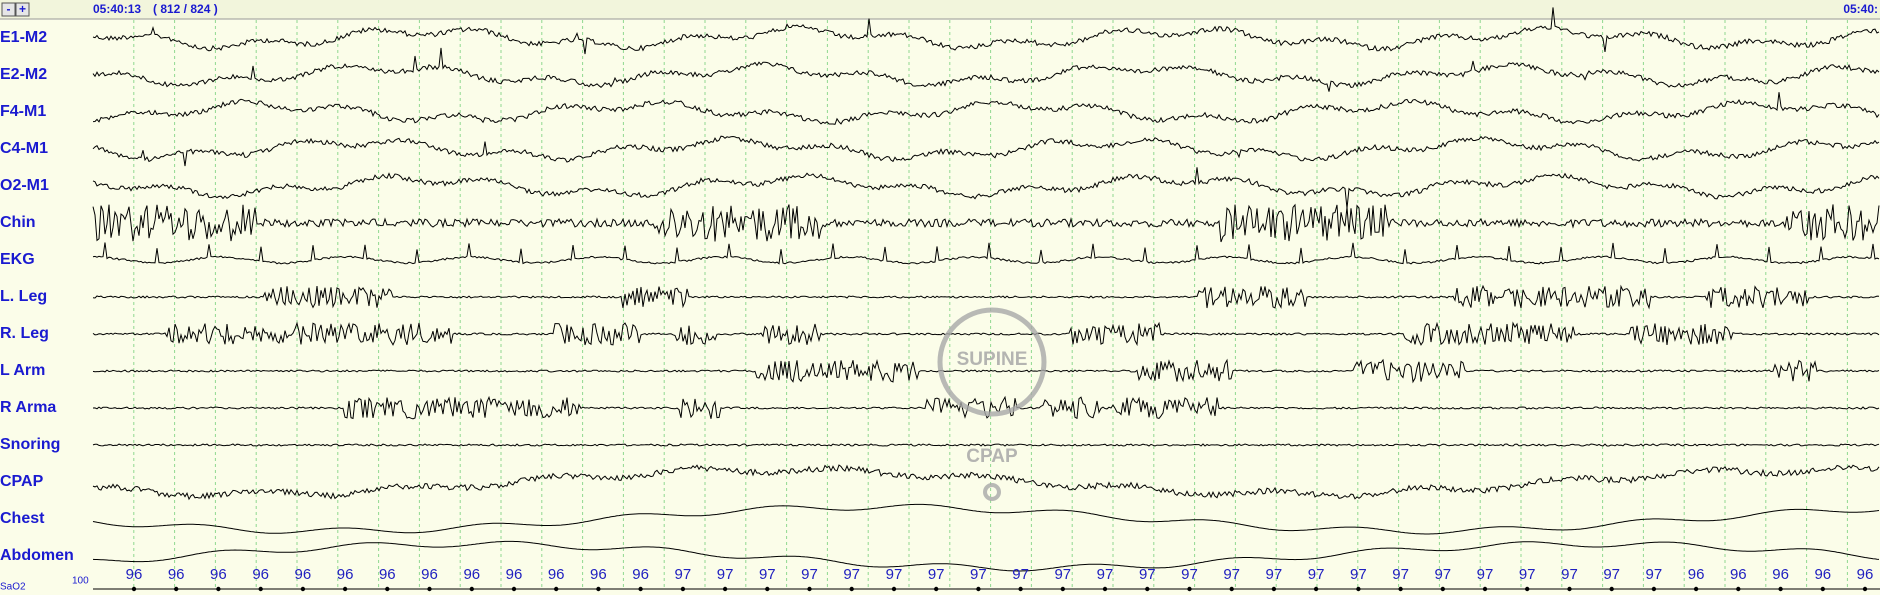 Image resolution: width=1880 pixels, height=595 pixels. What do you see at coordinates (22, 481) in the screenshot?
I see `channel-label: CPAP` at bounding box center [22, 481].